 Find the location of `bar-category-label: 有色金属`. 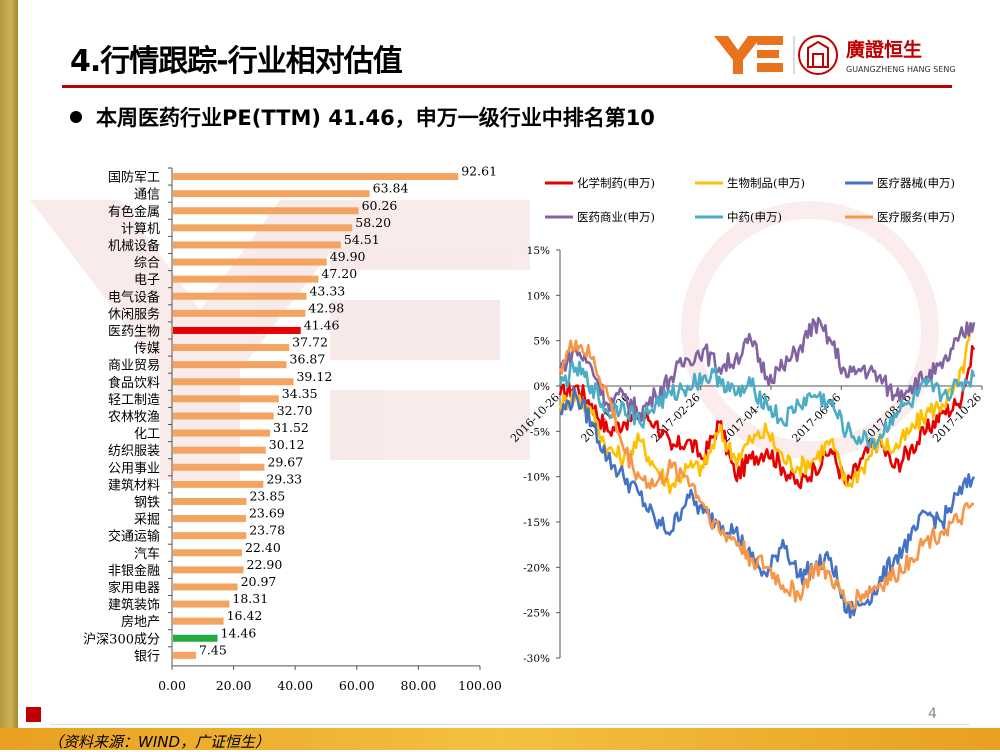

bar-category-label: 有色金属 is located at coordinates (134, 212).